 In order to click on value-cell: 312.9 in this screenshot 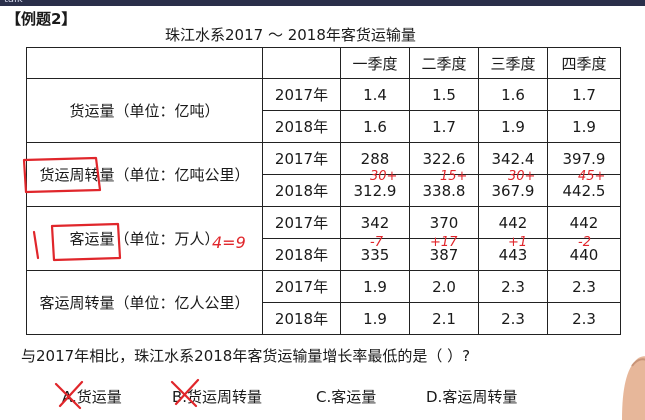, I will do `click(375, 190)`.